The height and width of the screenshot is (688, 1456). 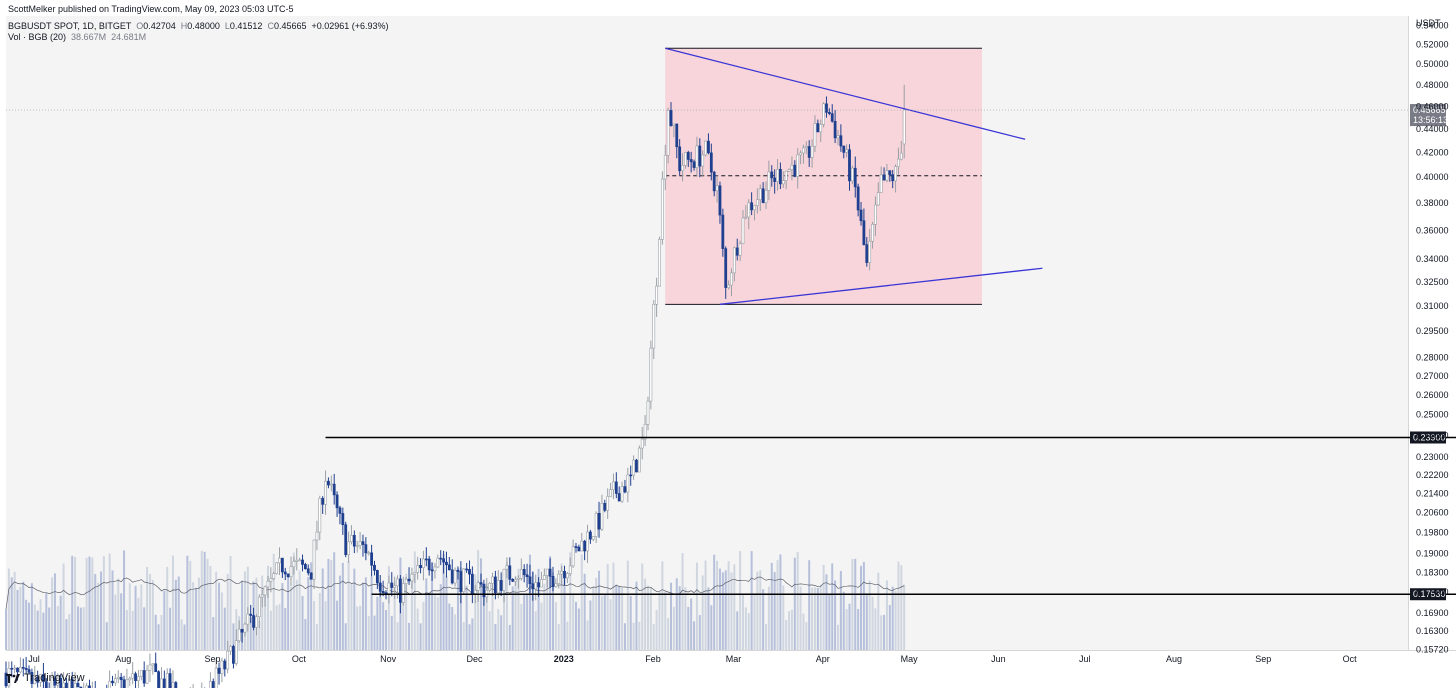 What do you see at coordinates (1174, 659) in the screenshot?
I see `time-tick-label: Aug` at bounding box center [1174, 659].